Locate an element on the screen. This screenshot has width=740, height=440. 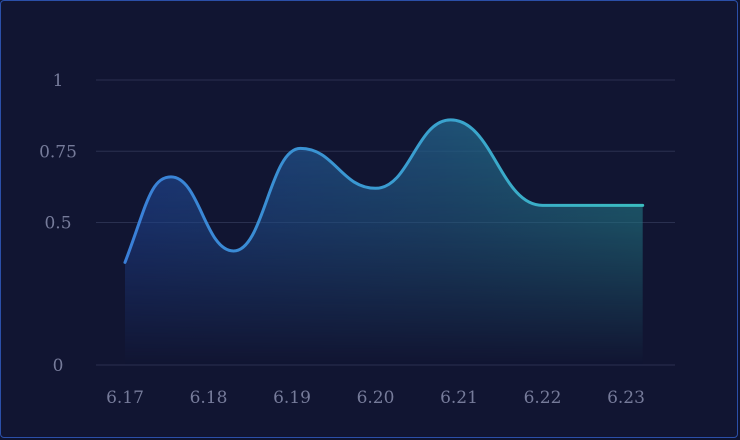
x-tick-label: 6.23 is located at coordinates (626, 398).